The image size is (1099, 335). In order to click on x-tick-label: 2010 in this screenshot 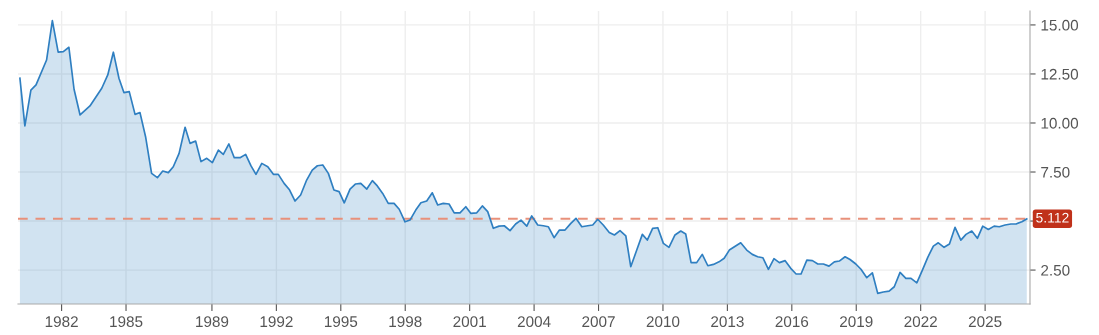, I will do `click(663, 322)`.